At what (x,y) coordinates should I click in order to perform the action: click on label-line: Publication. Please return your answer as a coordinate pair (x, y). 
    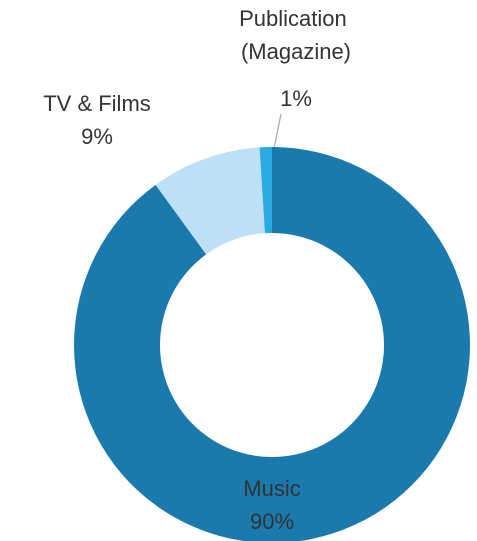
    Looking at the image, I should click on (296, 18).